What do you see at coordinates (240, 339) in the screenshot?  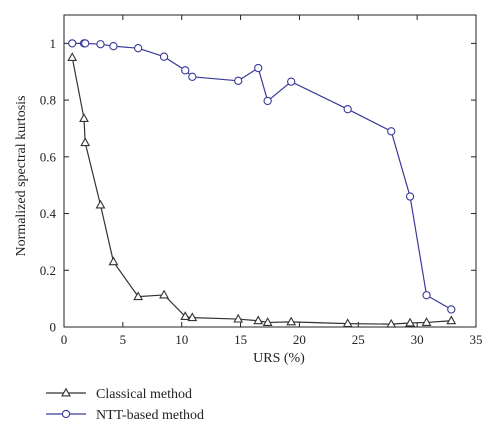 I see `x-tick-label: 15` at bounding box center [240, 339].